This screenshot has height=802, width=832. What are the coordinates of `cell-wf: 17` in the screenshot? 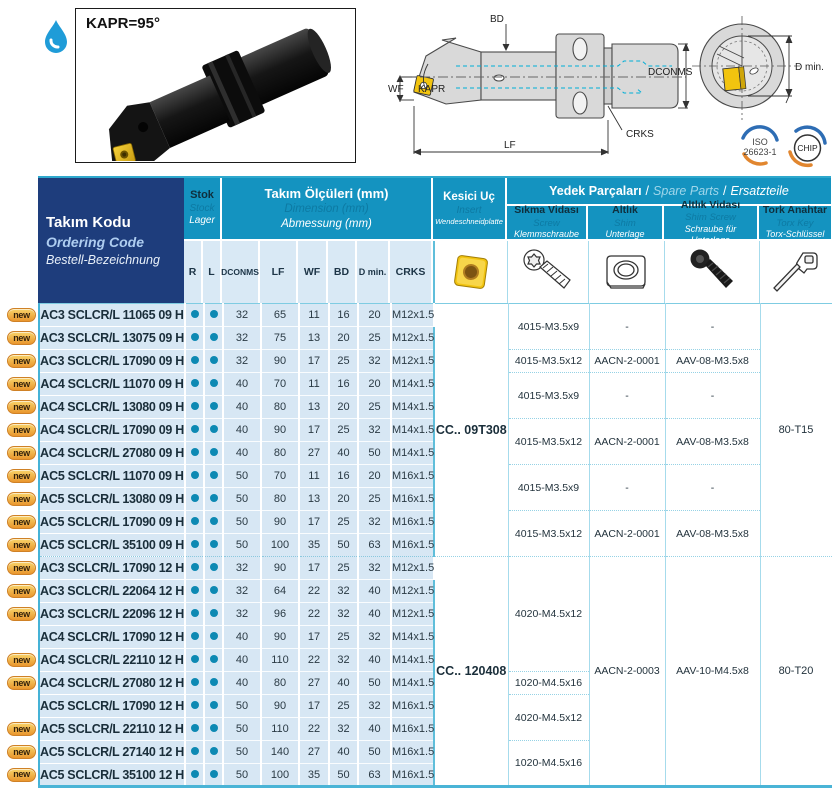 It's located at (314, 430).